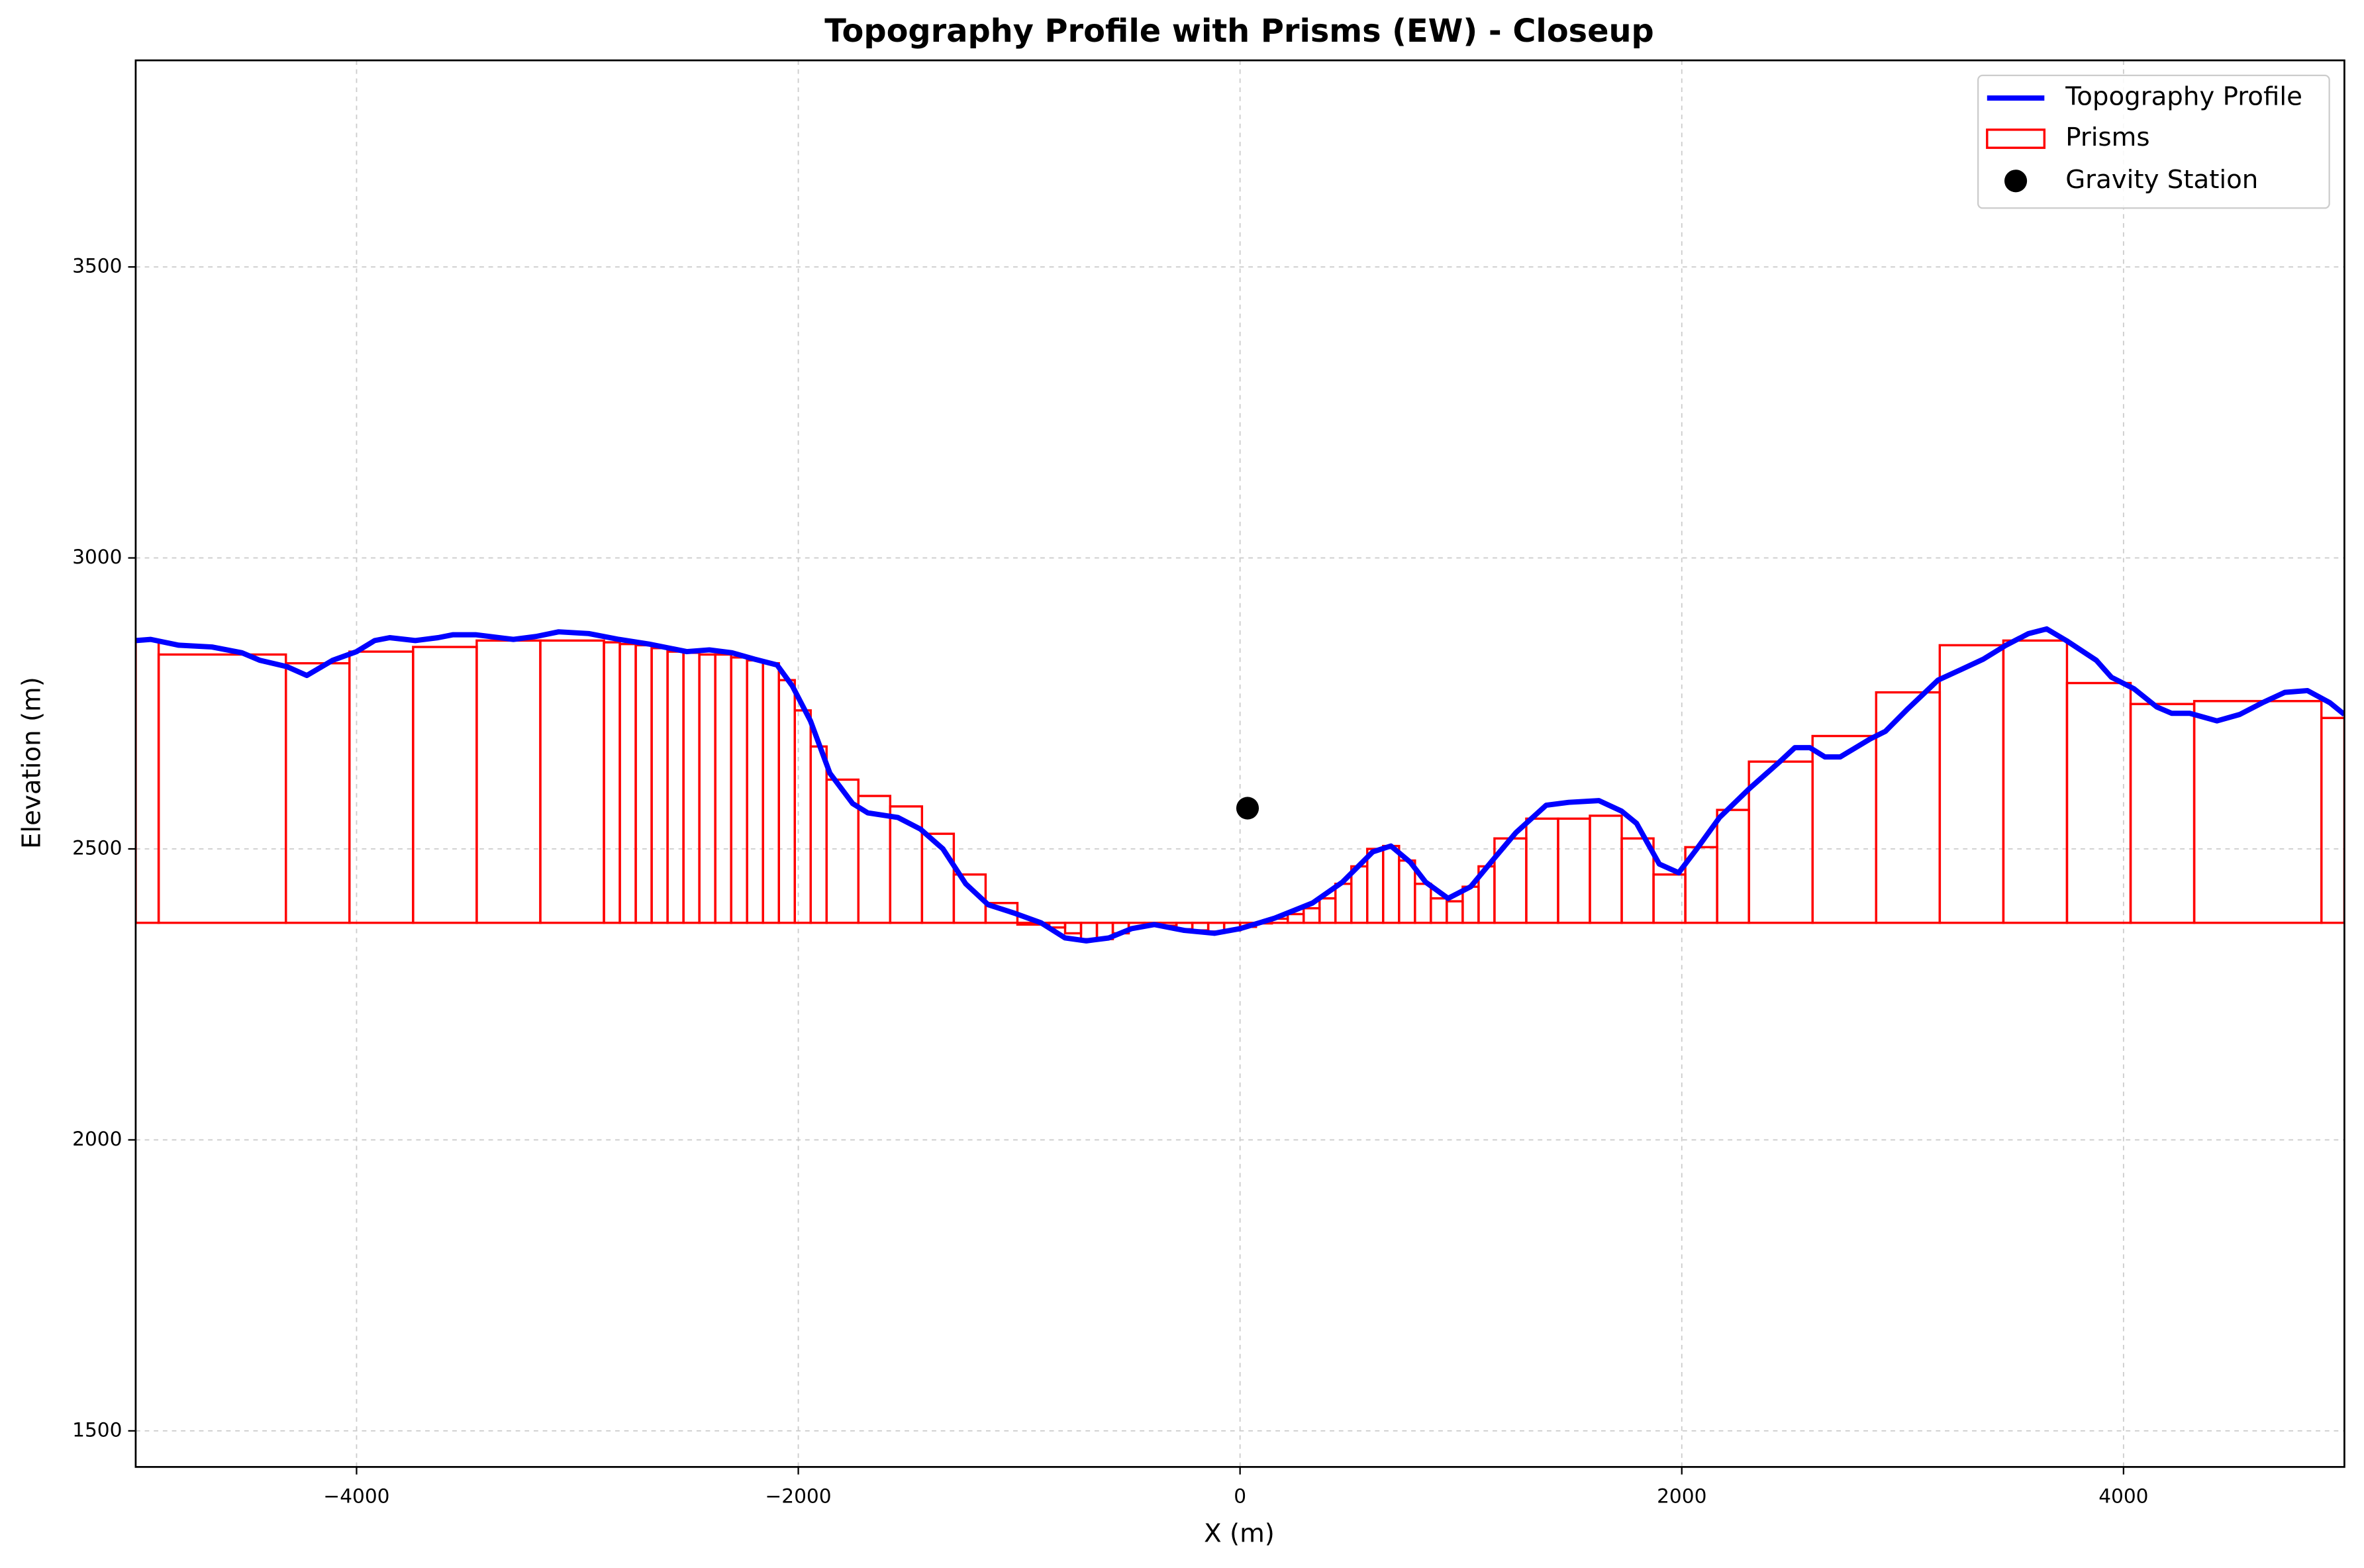  Describe the element at coordinates (97, 1429) in the screenshot. I see `y-tick-label: 1500` at that location.